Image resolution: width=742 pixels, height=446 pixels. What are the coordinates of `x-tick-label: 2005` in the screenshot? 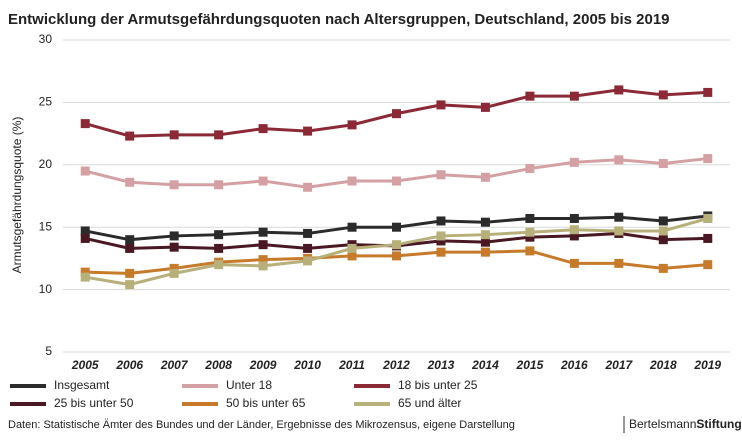 It's located at (85, 365).